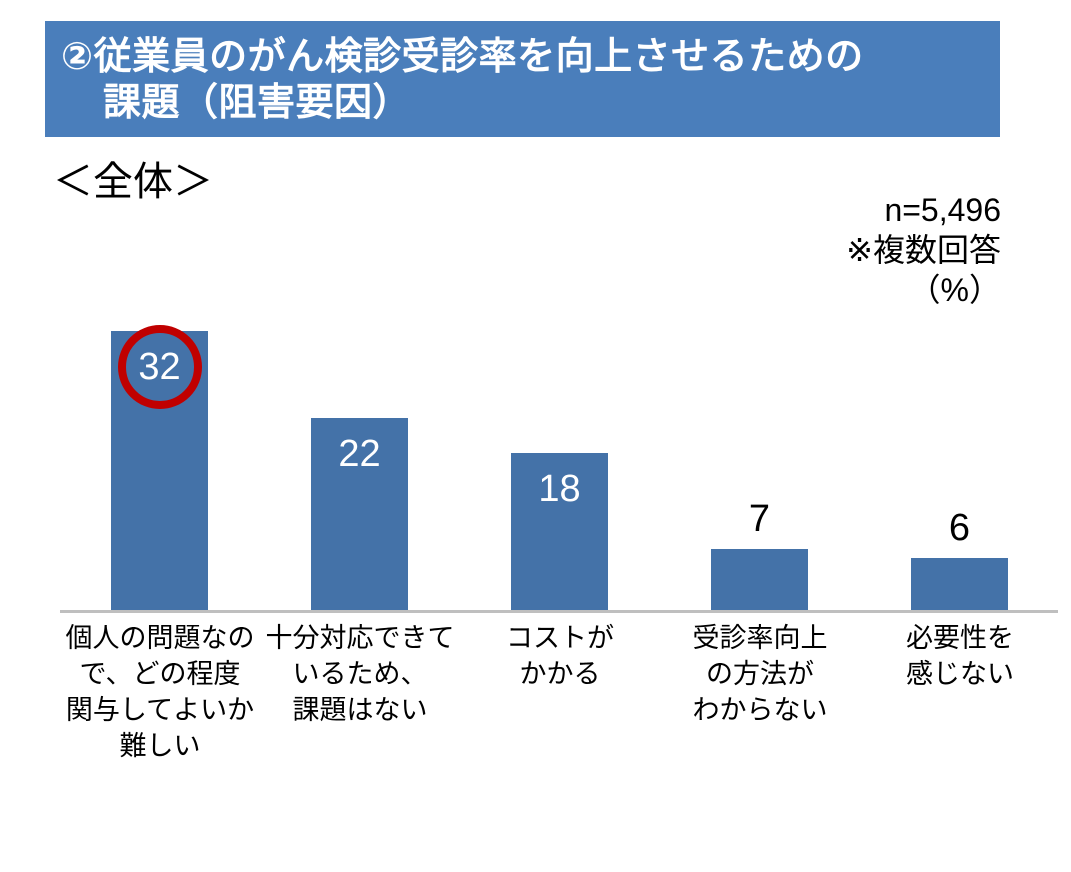  What do you see at coordinates (160, 638) in the screenshot?
I see `category-label-line: 個人の問題なの` at bounding box center [160, 638].